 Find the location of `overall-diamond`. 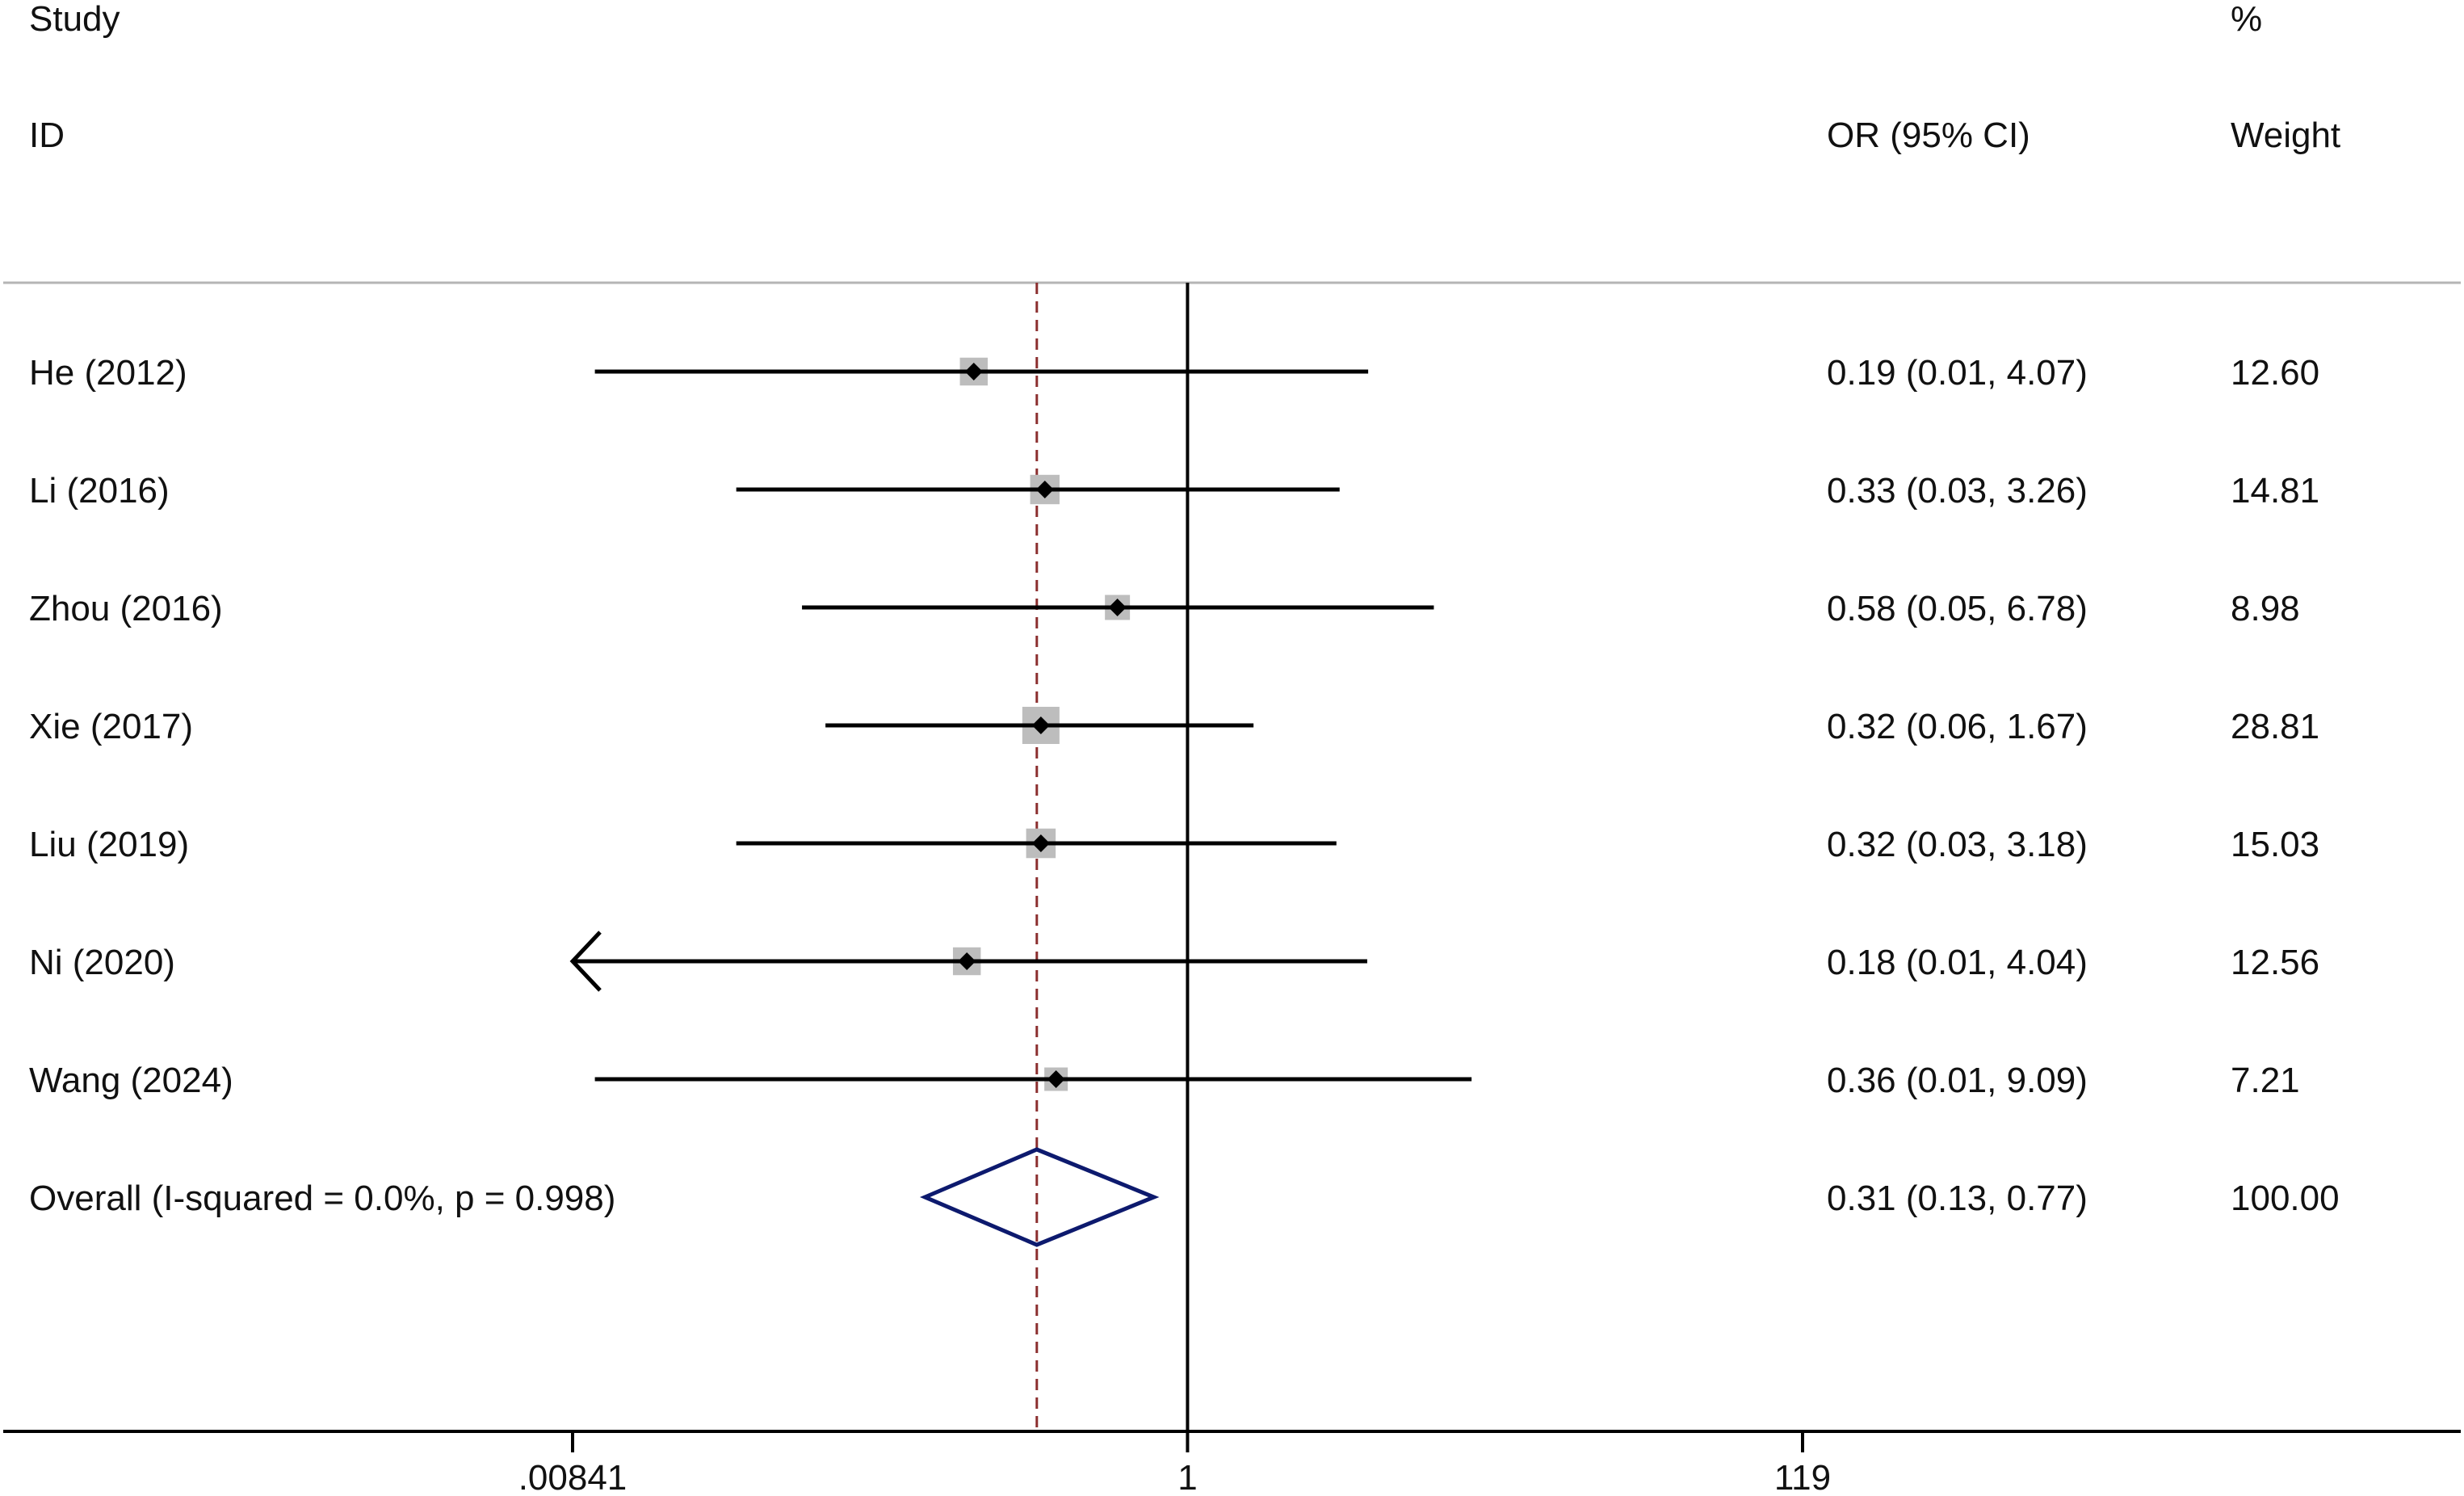

overall-diamond is located at coordinates (1039, 1197).